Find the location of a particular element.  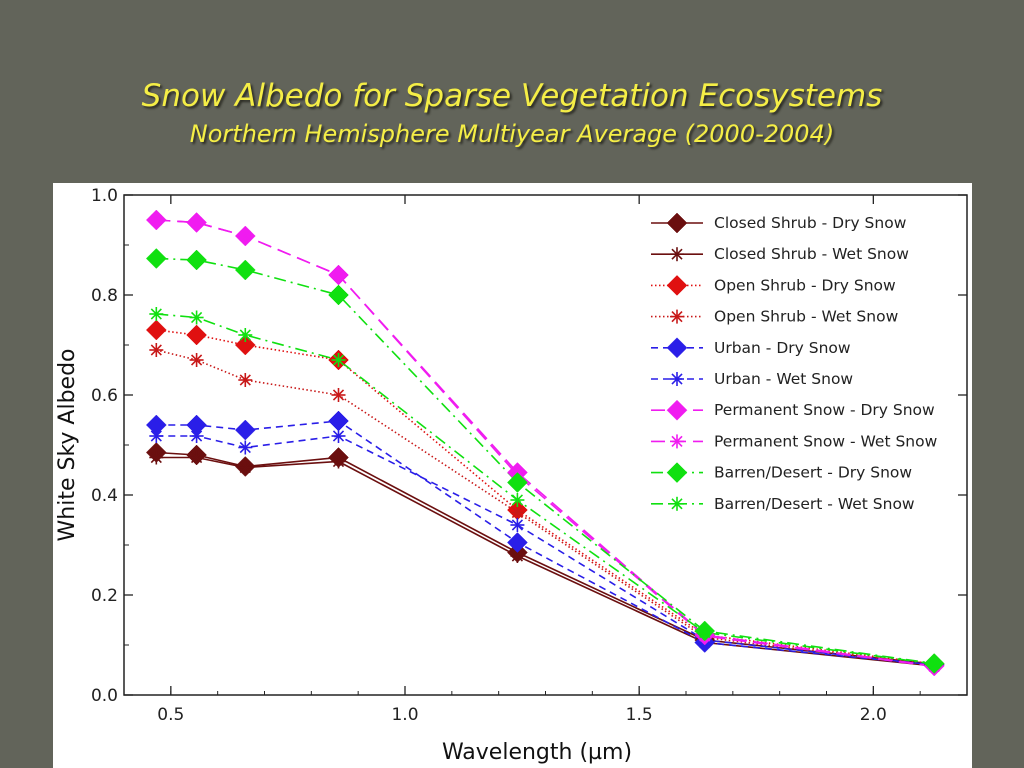

y-tick-label: 0.0 is located at coordinates (104, 696).